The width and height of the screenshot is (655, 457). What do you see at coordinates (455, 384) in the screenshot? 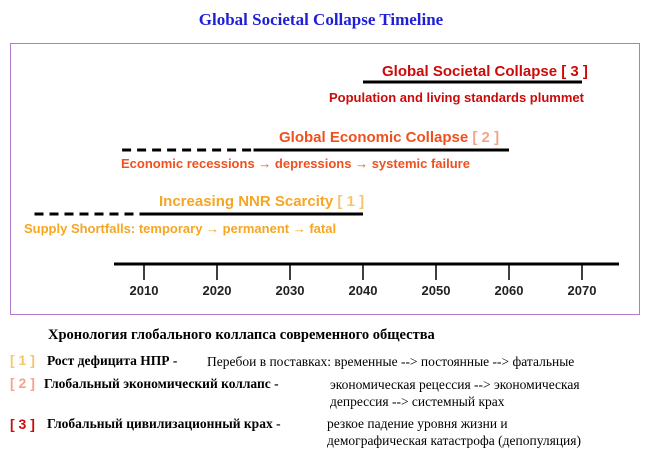
I see `ru-row-2-desc-line-1: экономическая рецессия --> экономическая` at bounding box center [455, 384].